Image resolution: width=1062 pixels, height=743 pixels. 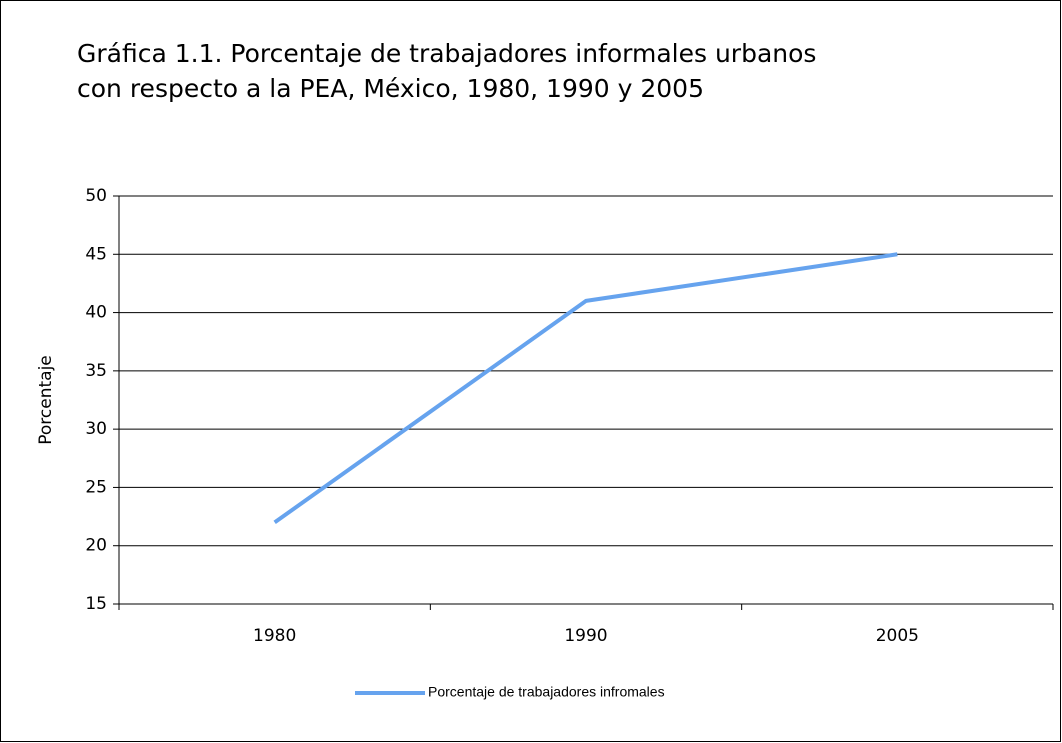 What do you see at coordinates (274, 636) in the screenshot?
I see `x-tick-label: 1980` at bounding box center [274, 636].